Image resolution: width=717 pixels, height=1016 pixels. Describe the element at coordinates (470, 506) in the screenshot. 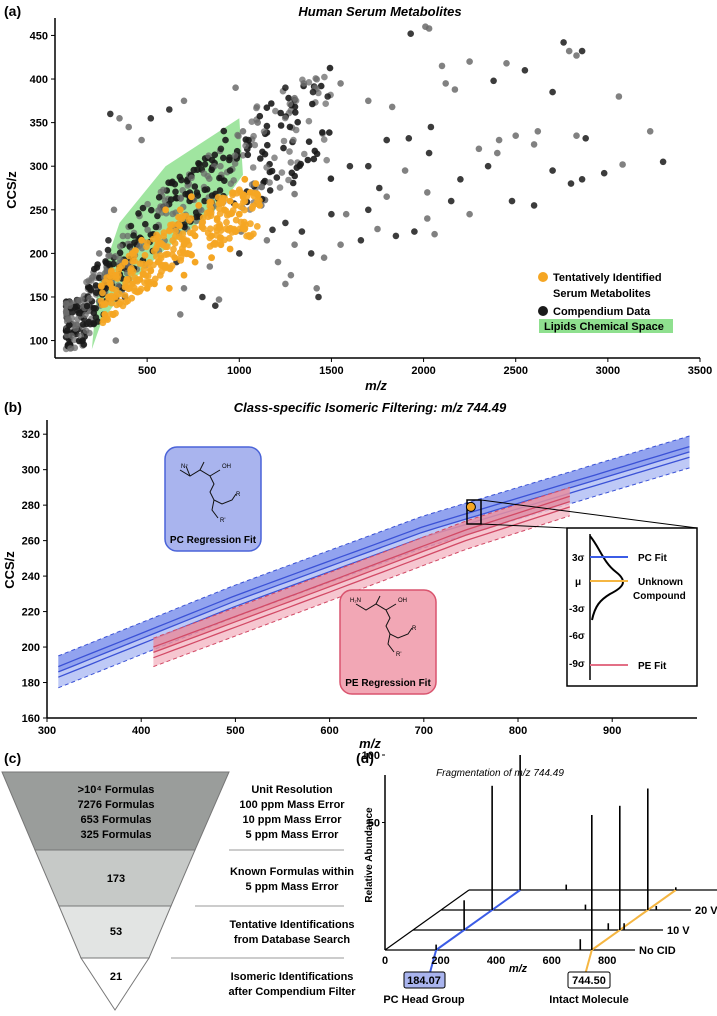

I see `unknown-compound-point` at that location.